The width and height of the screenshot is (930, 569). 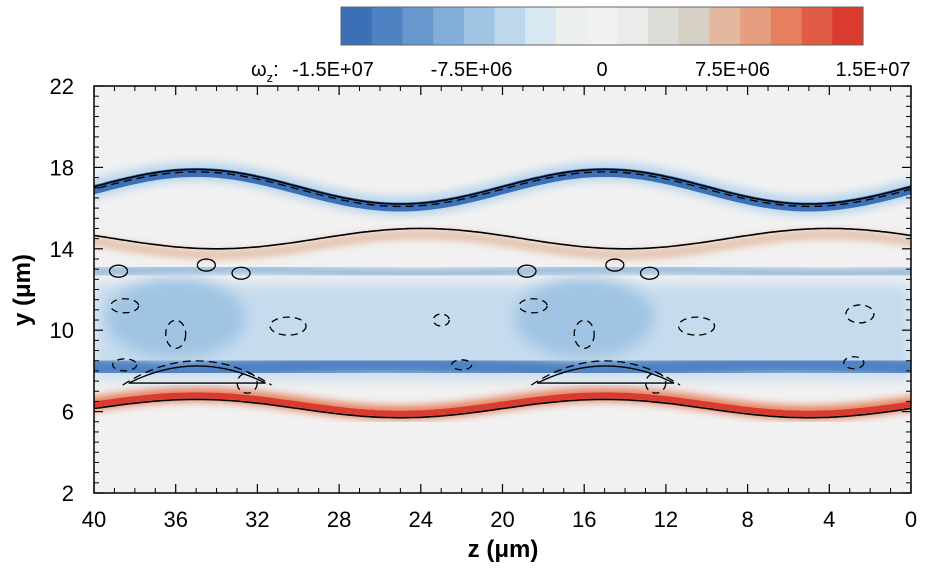 What do you see at coordinates (502, 186) in the screenshot?
I see `upper-interface-line` at bounding box center [502, 186].